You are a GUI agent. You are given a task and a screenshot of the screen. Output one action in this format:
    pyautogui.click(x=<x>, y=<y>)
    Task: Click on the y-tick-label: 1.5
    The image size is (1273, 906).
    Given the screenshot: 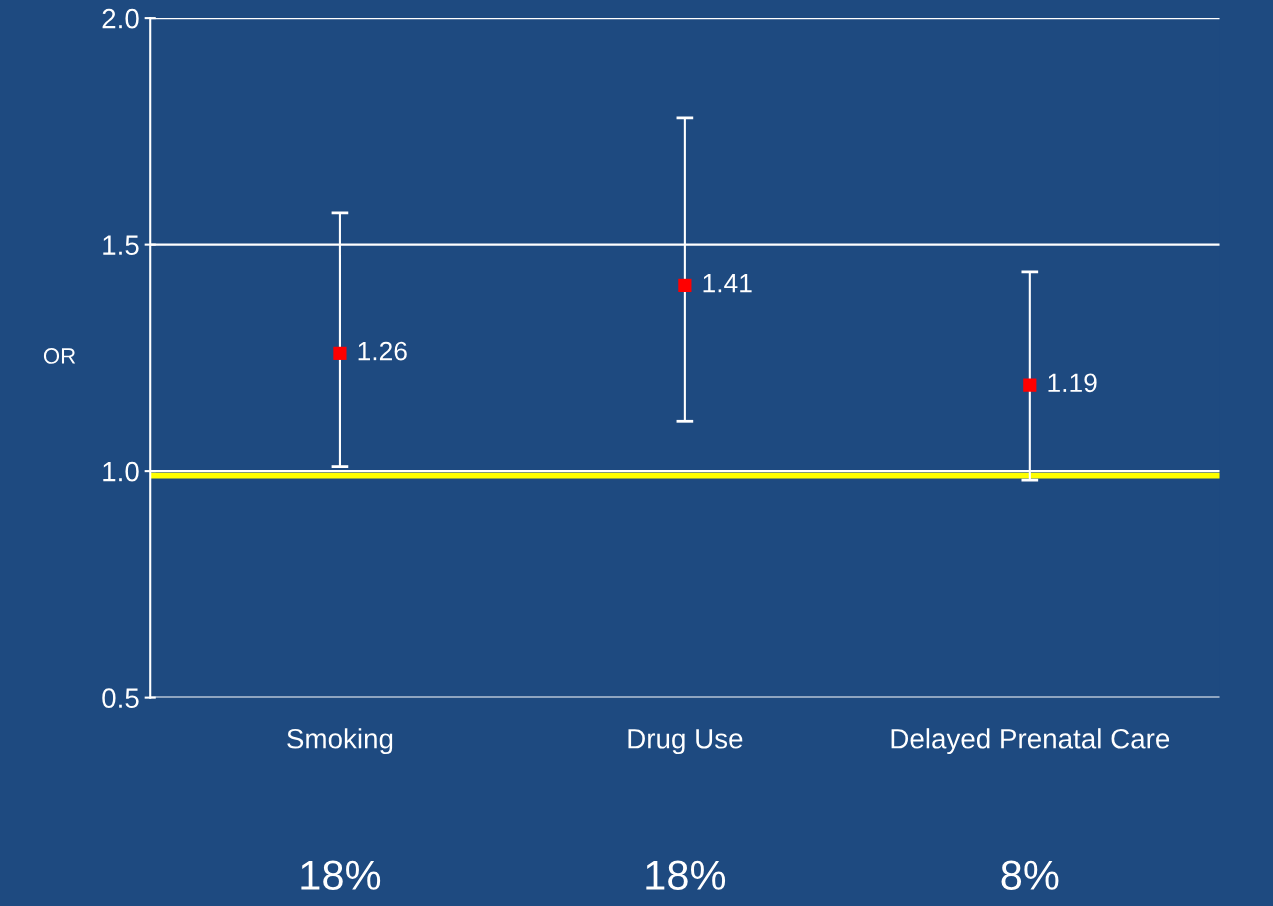 What is the action you would take?
    pyautogui.click(x=121, y=245)
    